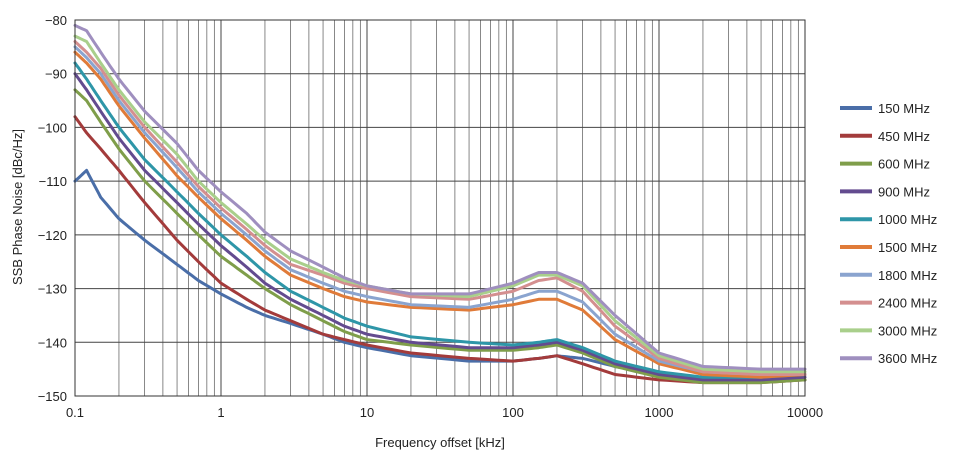 The width and height of the screenshot is (974, 461). Describe the element at coordinates (904, 191) in the screenshot. I see `legend-label: 900 MHz` at that location.